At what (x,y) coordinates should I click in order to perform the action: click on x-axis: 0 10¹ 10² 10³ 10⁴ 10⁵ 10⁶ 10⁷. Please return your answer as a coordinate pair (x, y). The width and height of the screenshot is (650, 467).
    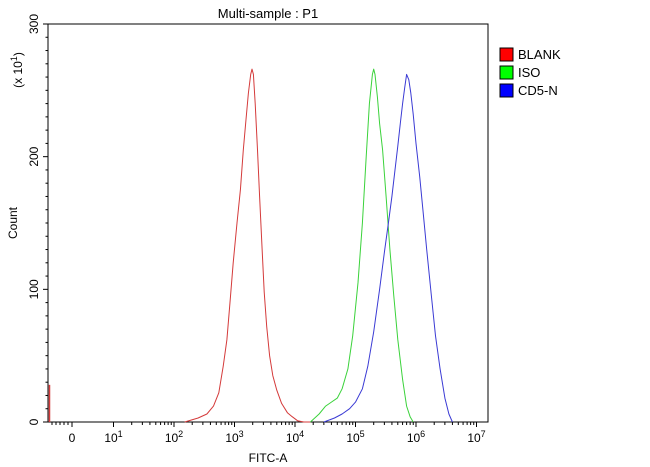
    Looking at the image, I should click on (268, 433).